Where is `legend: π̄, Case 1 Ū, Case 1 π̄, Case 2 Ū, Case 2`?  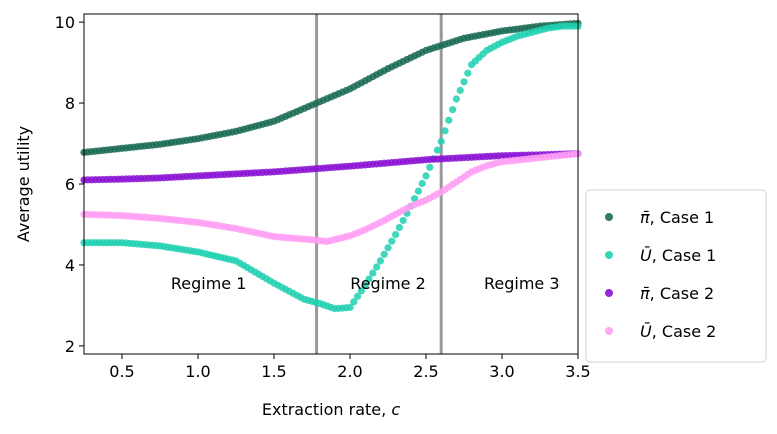 legend: π̄, Case 1 Ū, Case 1 π̄, Case 2 Ū, Case 2 is located at coordinates (676, 276).